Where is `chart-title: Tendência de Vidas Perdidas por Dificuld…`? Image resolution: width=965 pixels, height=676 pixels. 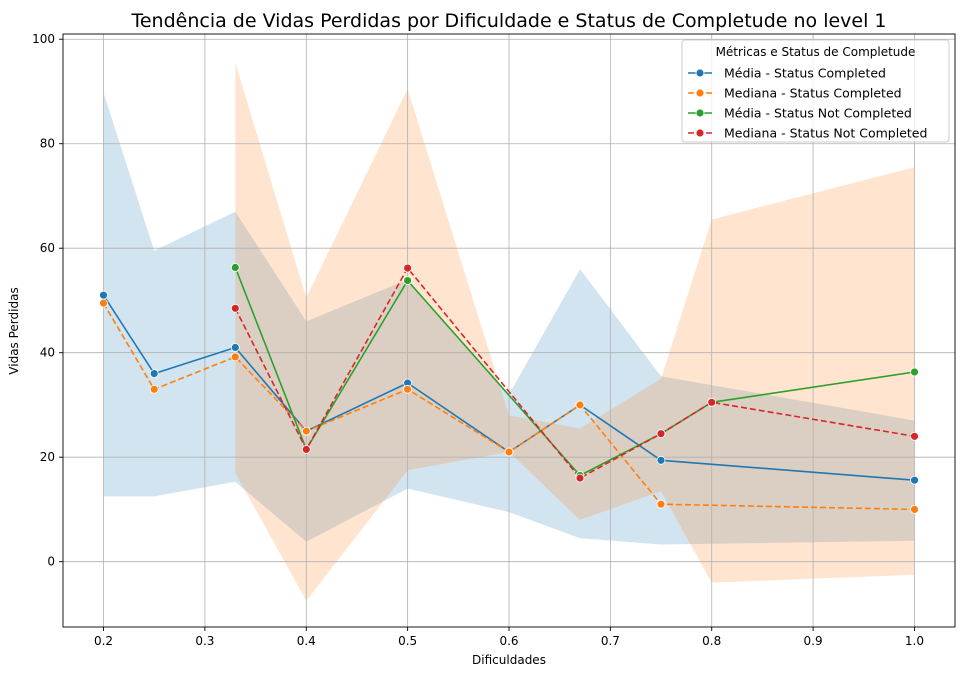 chart-title: Tendência de Vidas Perdidas por Dificuld… is located at coordinates (508, 21).